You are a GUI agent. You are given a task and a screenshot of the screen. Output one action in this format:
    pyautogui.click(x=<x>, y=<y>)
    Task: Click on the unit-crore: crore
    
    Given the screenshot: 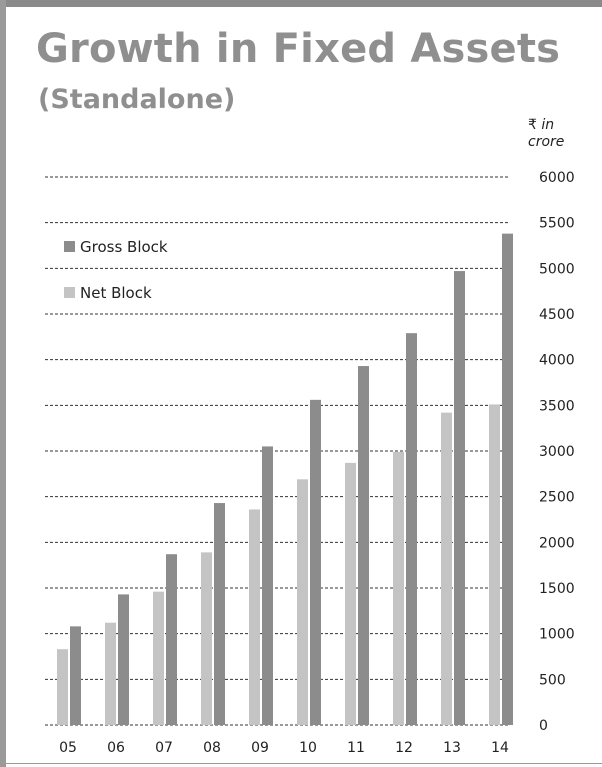 What is the action you would take?
    pyautogui.click(x=546, y=142)
    